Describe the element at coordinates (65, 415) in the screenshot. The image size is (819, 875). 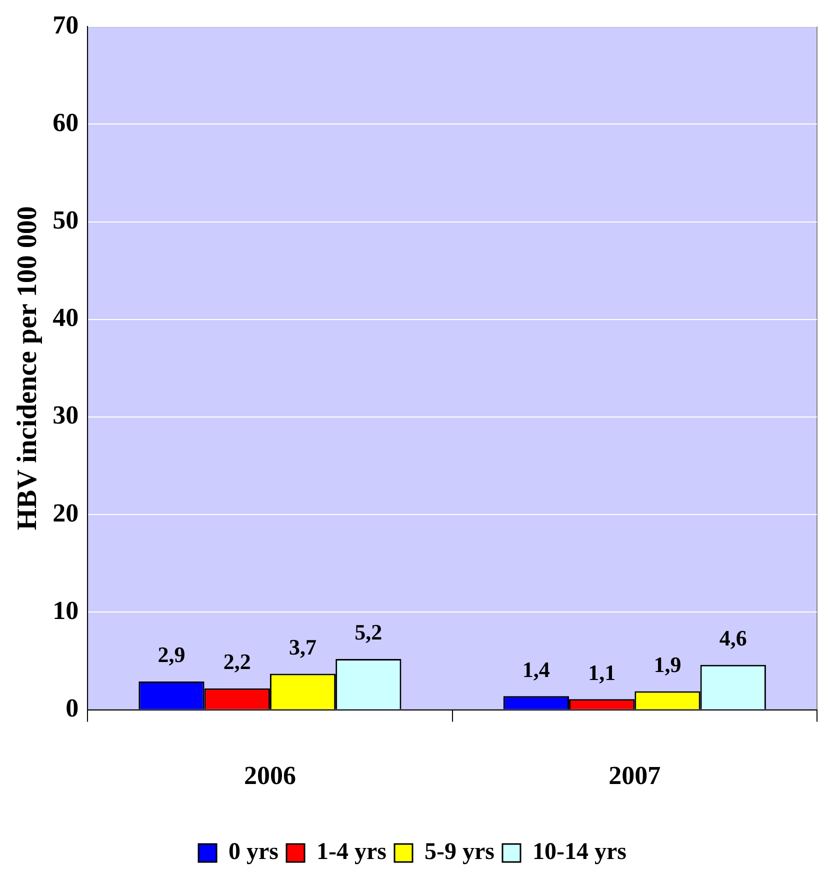
I see `y-tick-label: 30` at that location.